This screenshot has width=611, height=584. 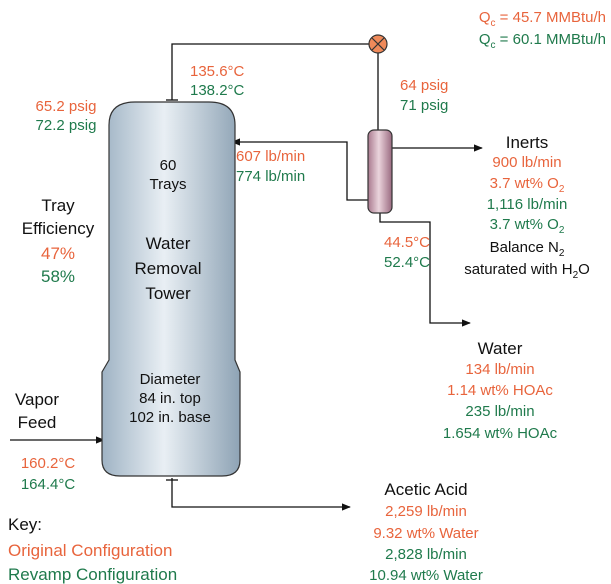 I want to click on label: 774 lb/min, so click(x=270, y=176).